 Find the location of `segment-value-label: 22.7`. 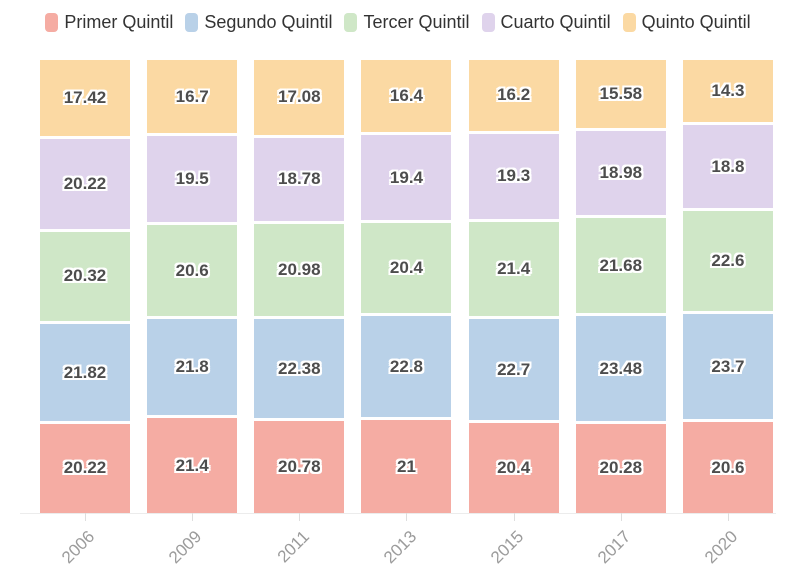

segment-value-label: 22.7 is located at coordinates (514, 369).